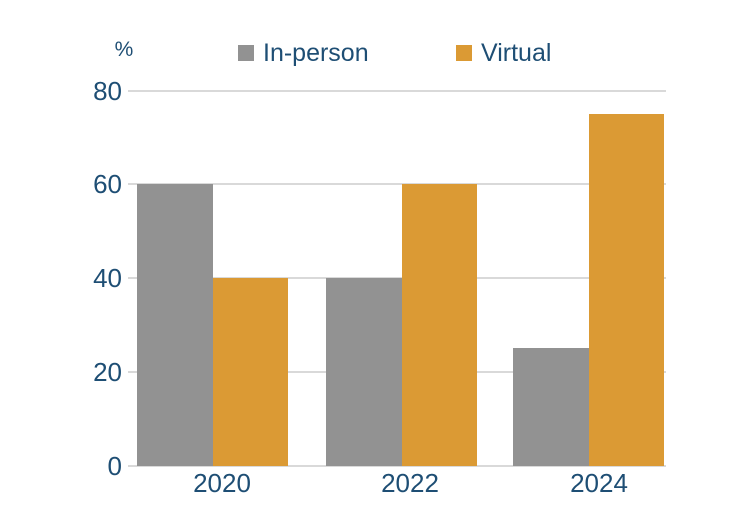 Image resolution: width=754 pixels, height=528 pixels. Describe the element at coordinates (107, 184) in the screenshot. I see `y-axis-tick-60: 60` at that location.